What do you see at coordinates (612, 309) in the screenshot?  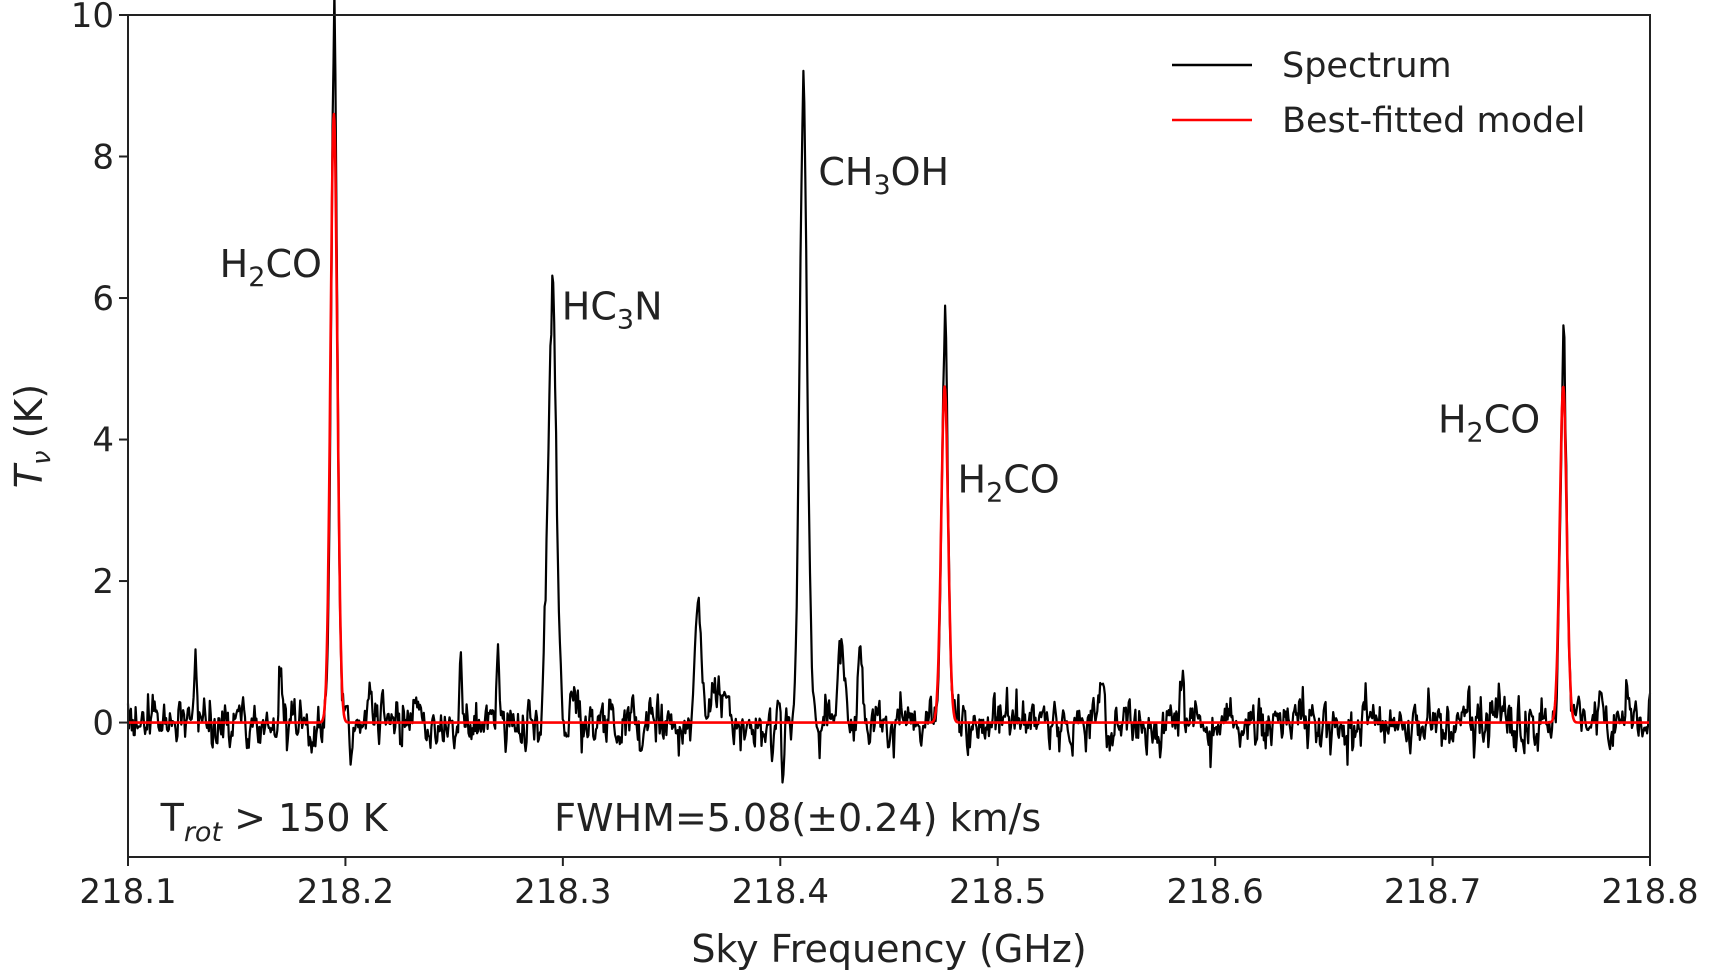 I see `molecule-label: HC3N` at bounding box center [612, 309].